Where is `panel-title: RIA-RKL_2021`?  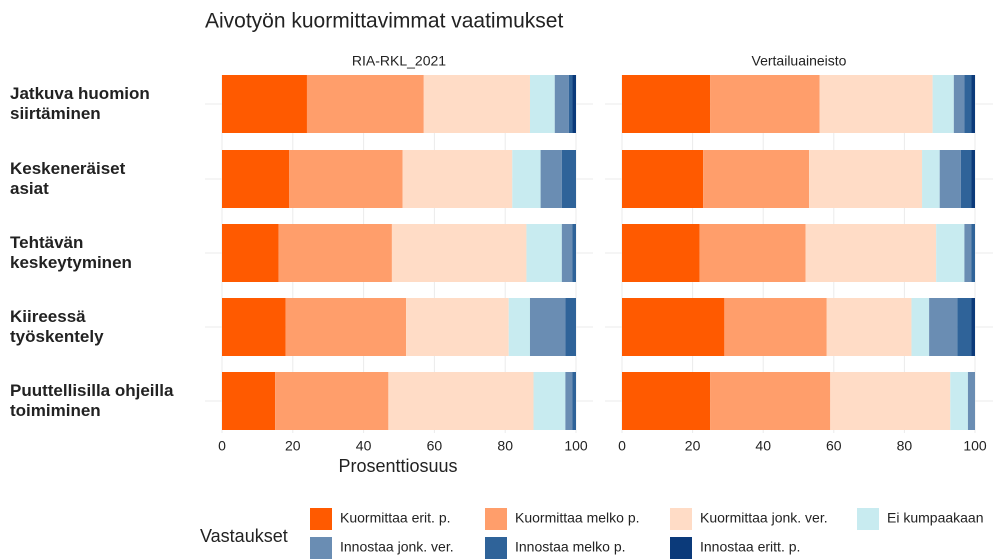 panel-title: RIA-RKL_2021 is located at coordinates (399, 61).